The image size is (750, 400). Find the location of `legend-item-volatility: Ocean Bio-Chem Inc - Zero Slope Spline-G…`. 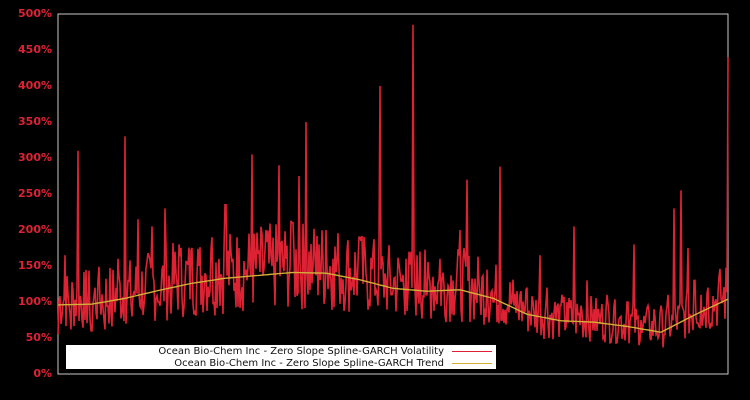

legend-item-volatility: Ocean Bio-Chem Inc - Zero Slope Spline-G… is located at coordinates (325, 351).